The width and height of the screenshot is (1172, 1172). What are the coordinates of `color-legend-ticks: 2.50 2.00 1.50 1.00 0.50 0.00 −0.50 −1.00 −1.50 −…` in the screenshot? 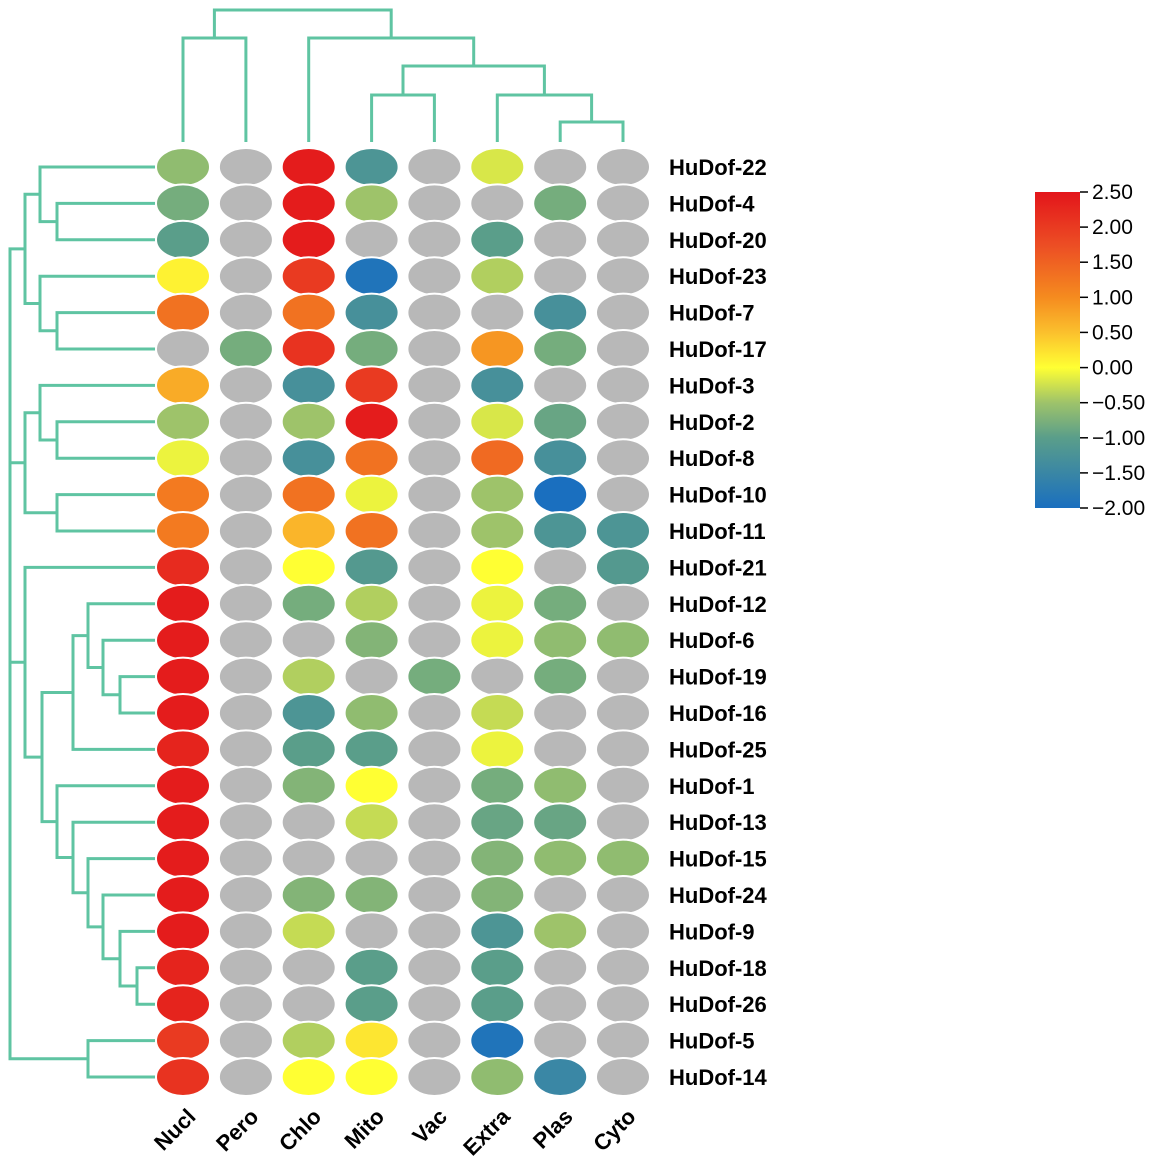 It's located at (1112, 350).